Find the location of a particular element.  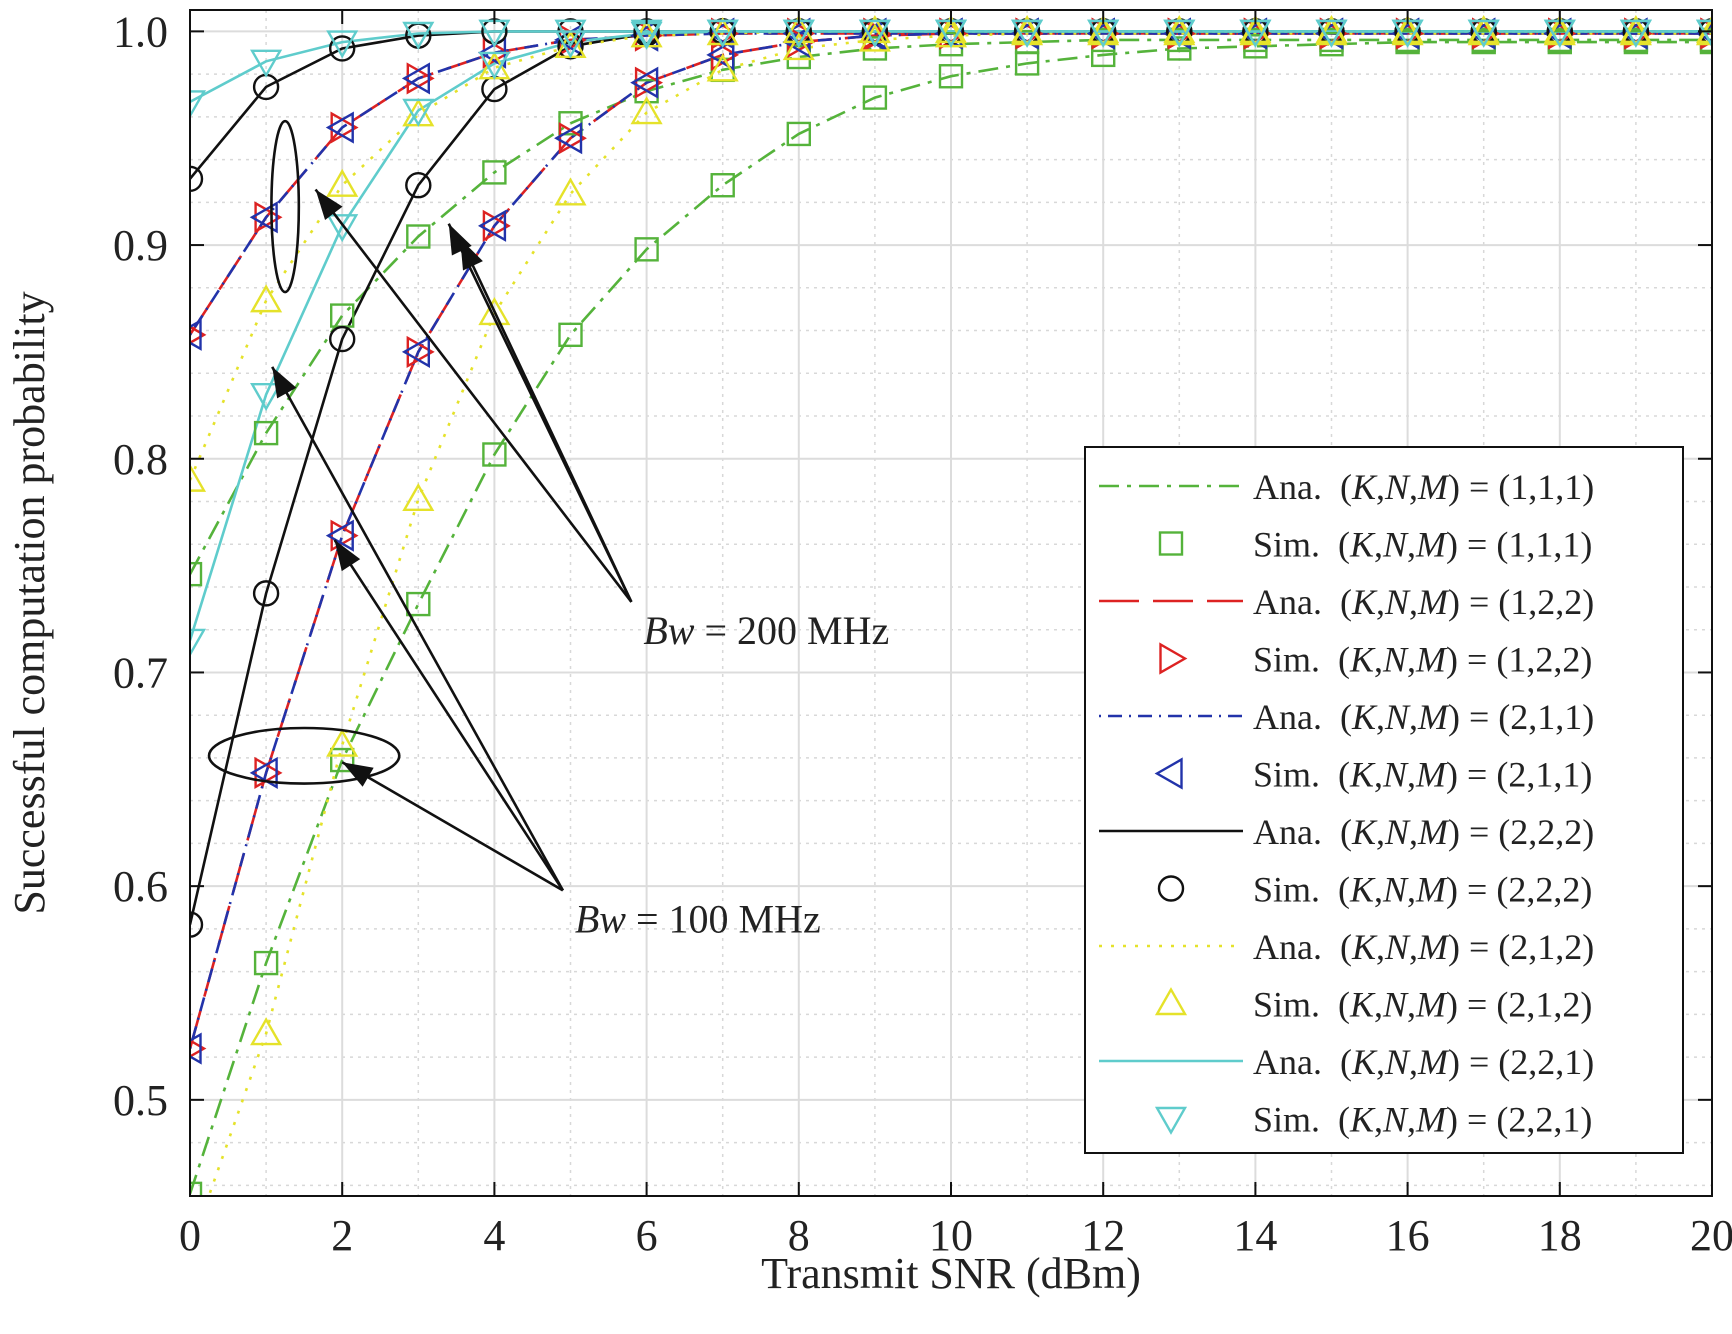

x-tick-label: 12 is located at coordinates (1103, 1235).